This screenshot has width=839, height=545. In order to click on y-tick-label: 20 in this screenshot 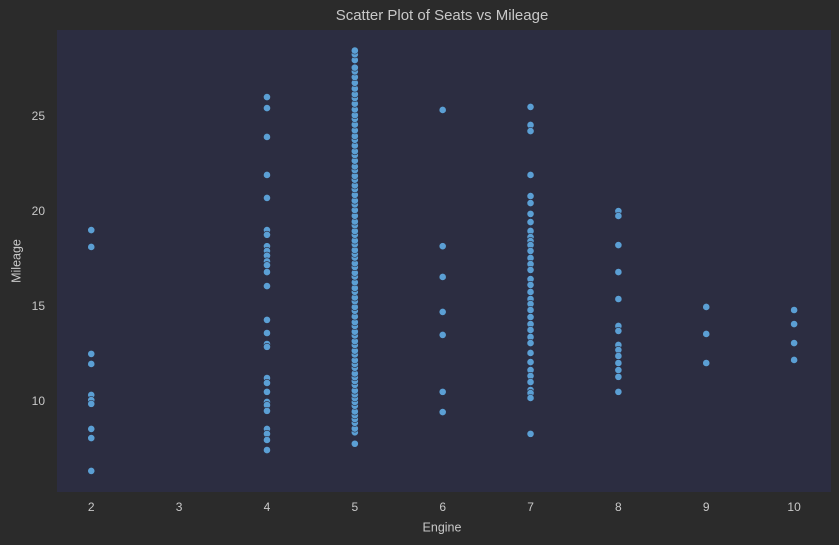, I will do `click(39, 211)`.